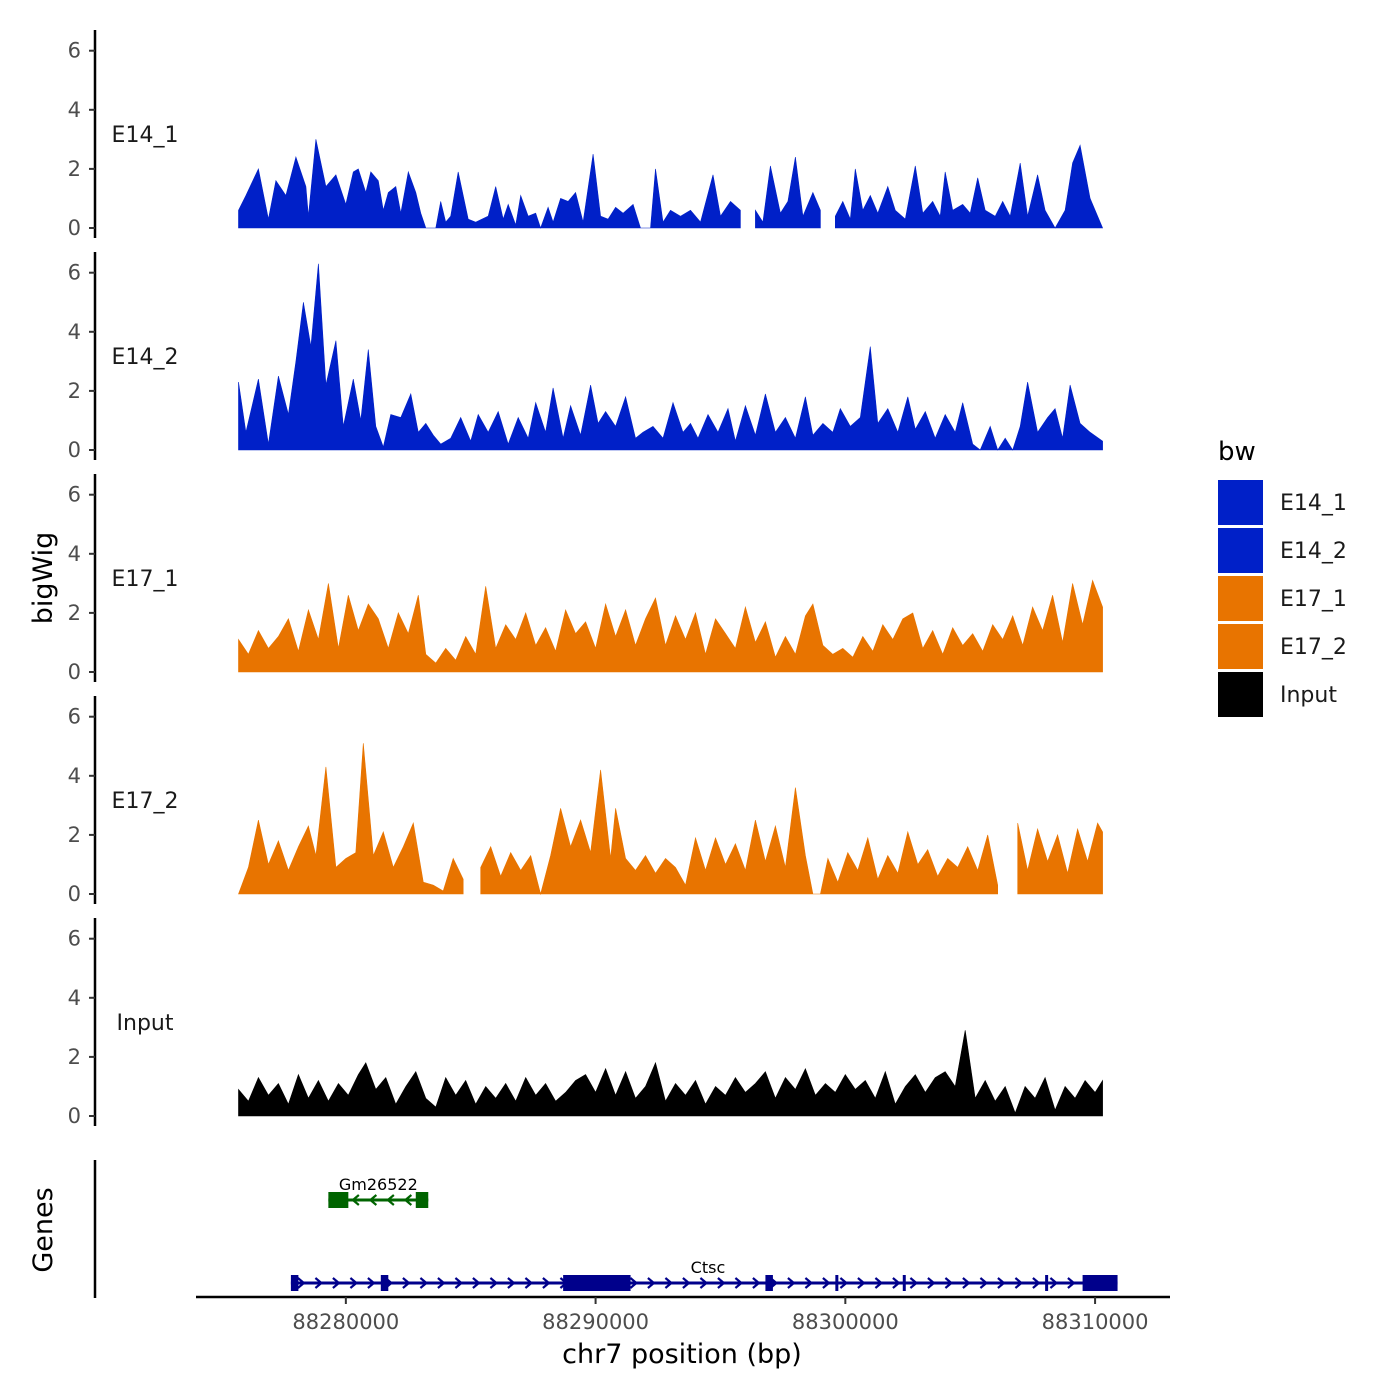 This screenshot has height=1400, width=1400. Describe the element at coordinates (1282, 598) in the screenshot. I see `legend: E14_1 E14_2 E17_1 E17_2 Input` at that location.